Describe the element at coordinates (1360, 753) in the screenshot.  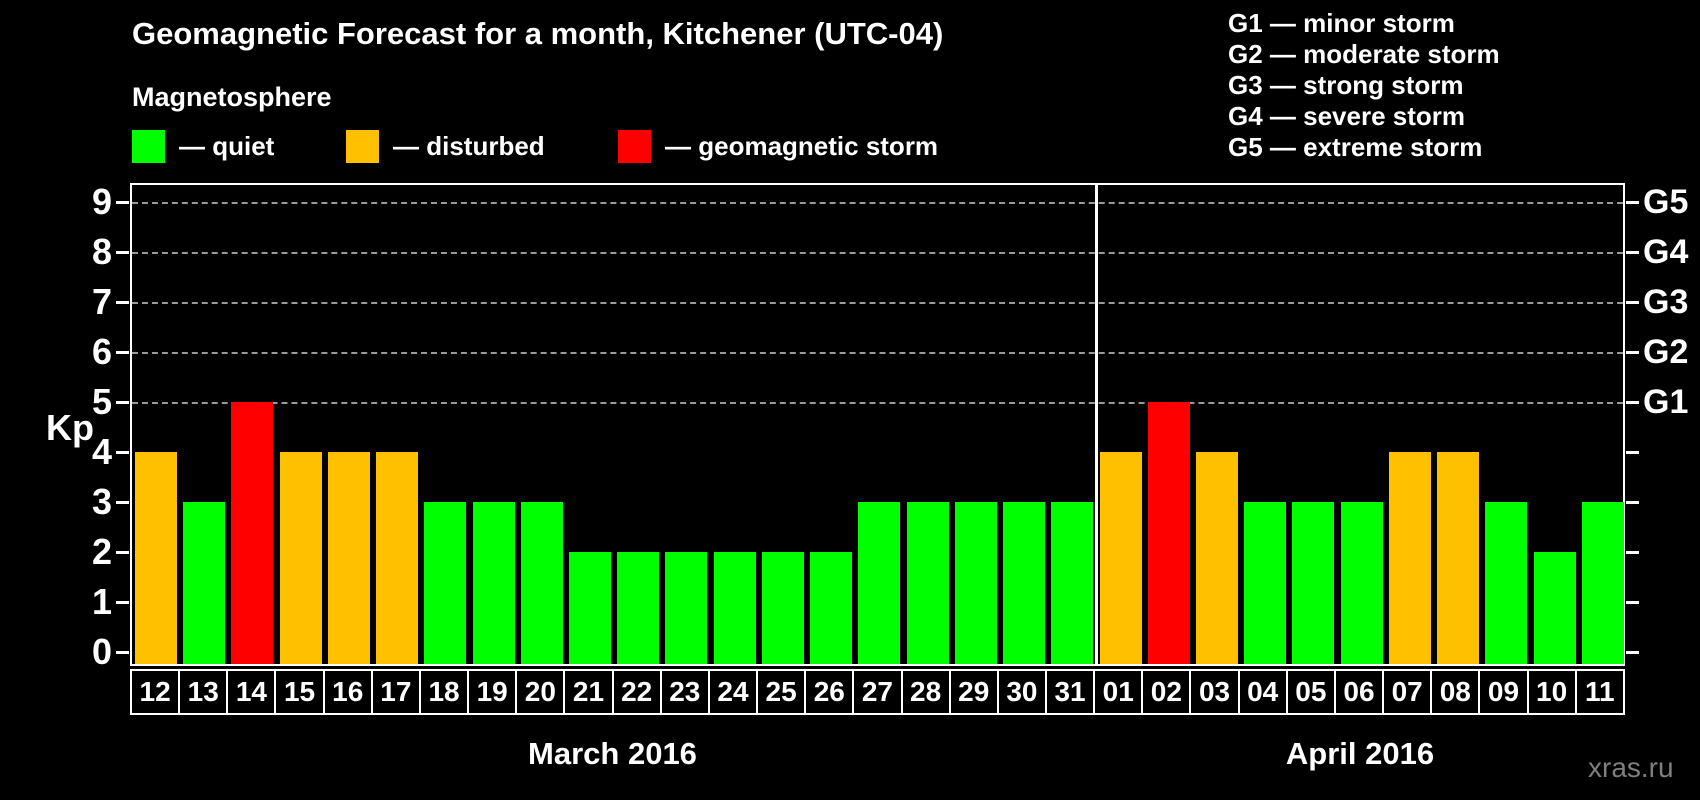
I see `month-label-april: April 2016` at that location.